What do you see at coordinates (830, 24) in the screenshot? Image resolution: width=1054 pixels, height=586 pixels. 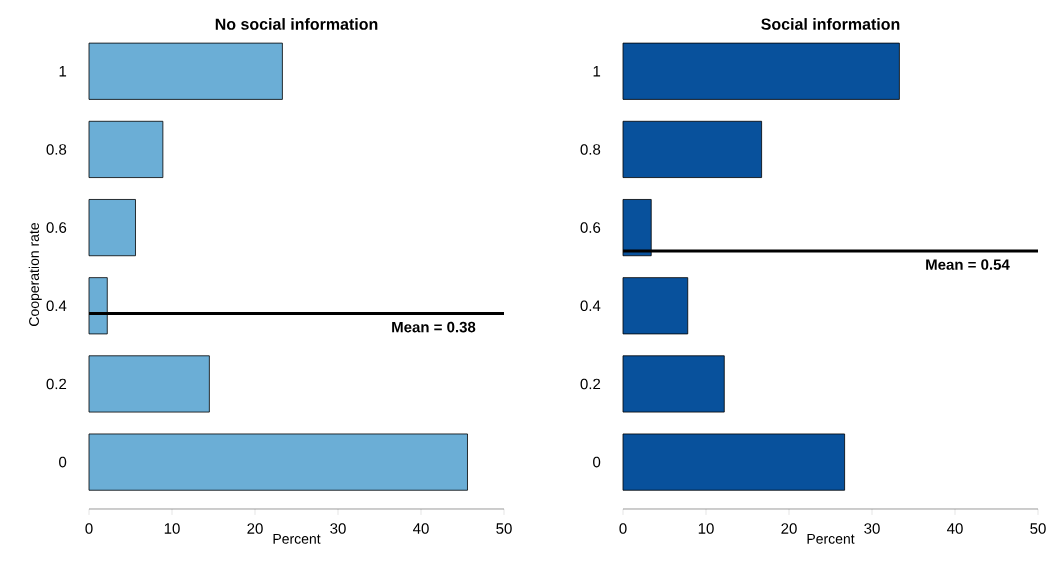 I see `chart-title: Social information` at bounding box center [830, 24].